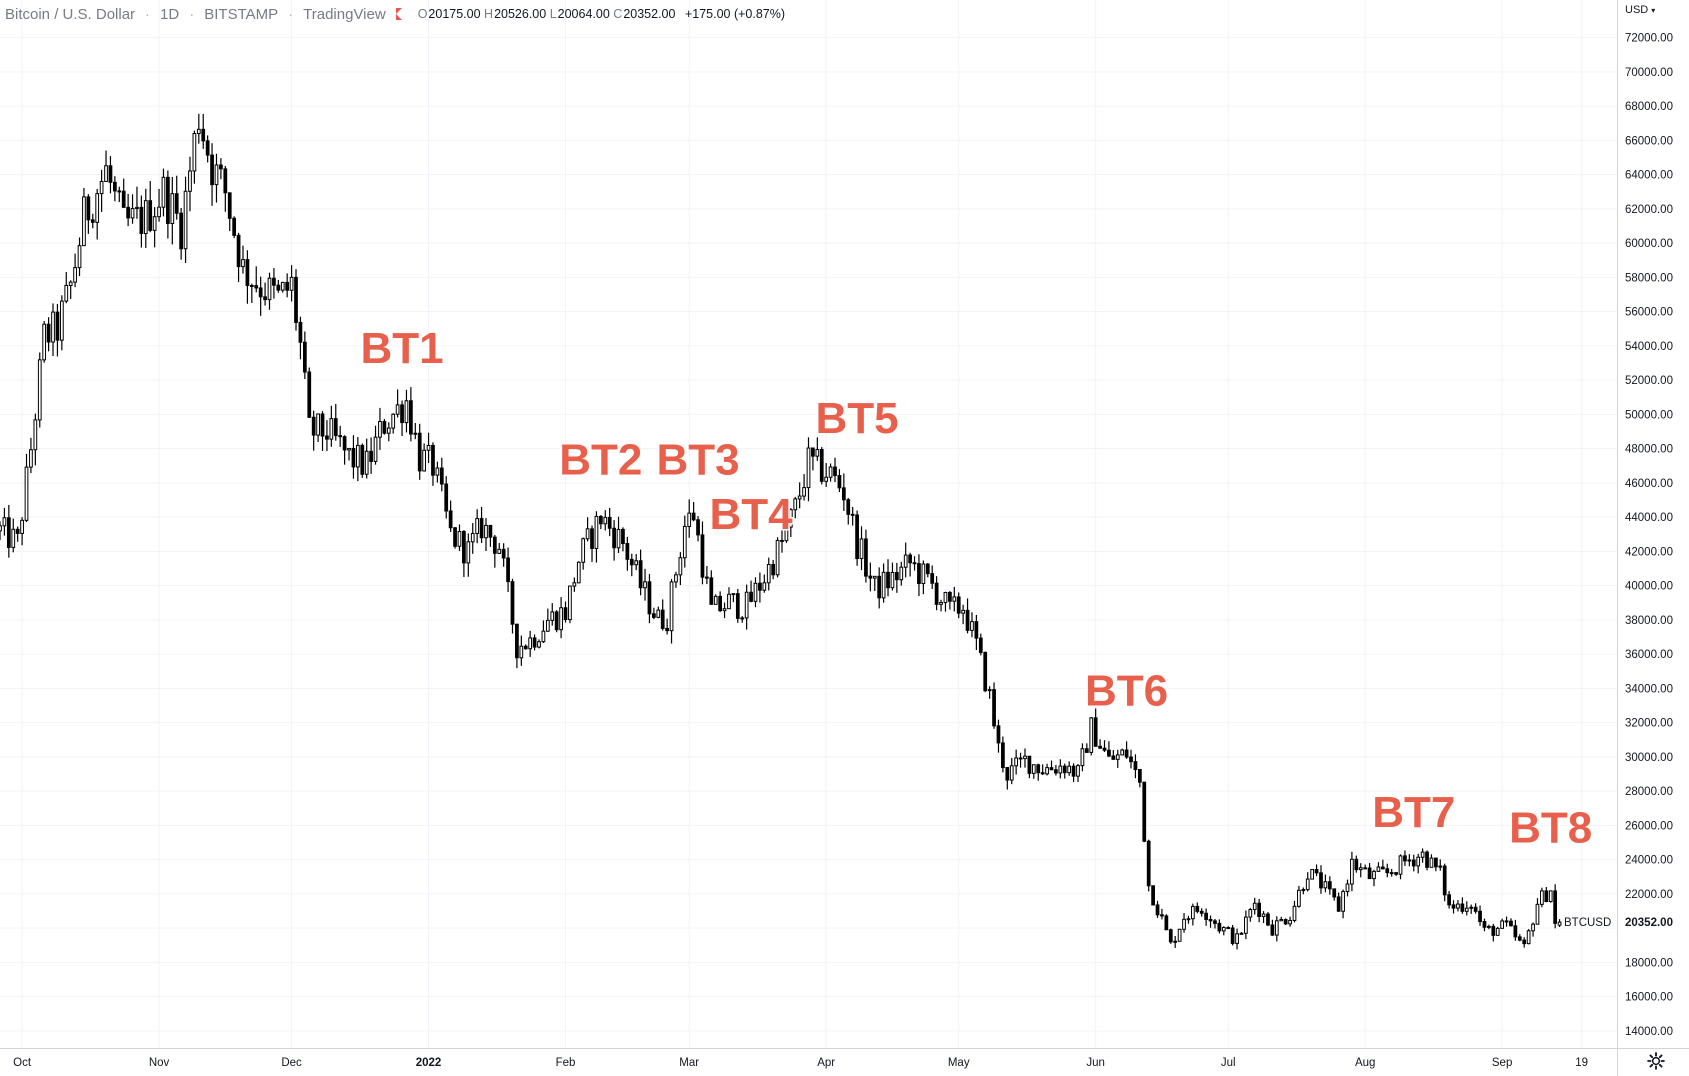 The height and width of the screenshot is (1076, 1689). Describe the element at coordinates (1649, 923) in the screenshot. I see `y-tick-label: 20352.00` at that location.